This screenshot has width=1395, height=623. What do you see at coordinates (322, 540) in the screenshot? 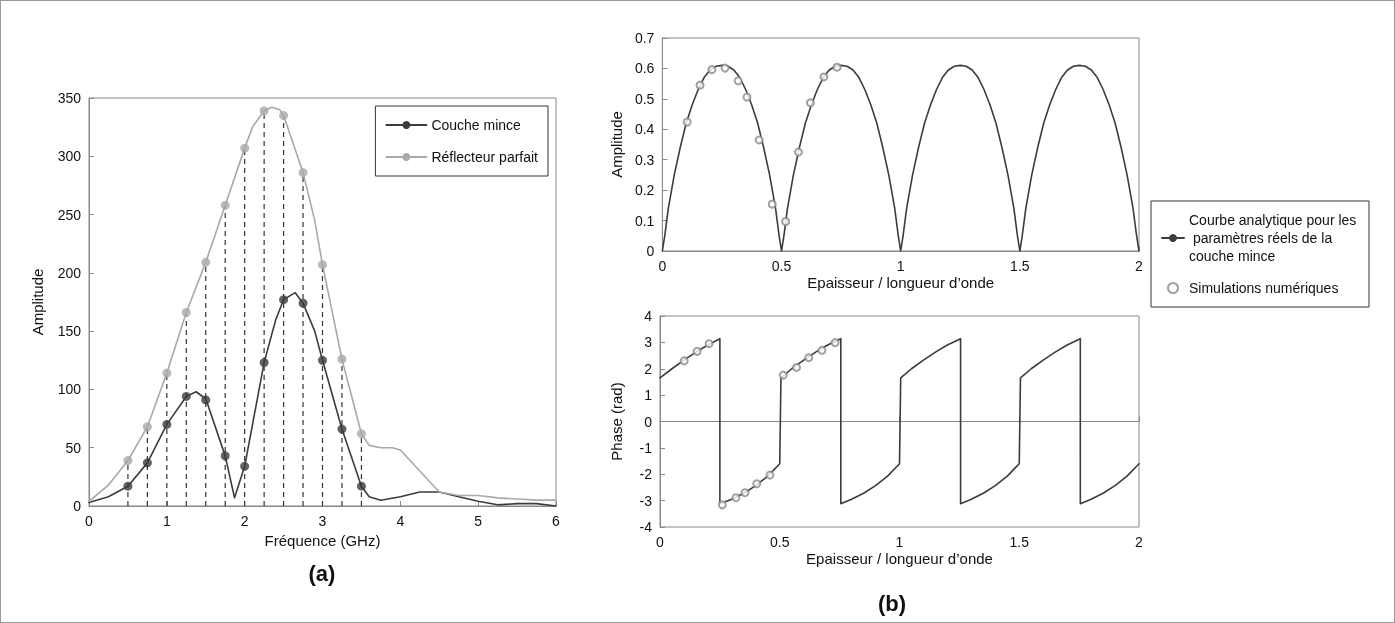
I see `x-axis-title: Fréquence (GHz)` at bounding box center [322, 540].